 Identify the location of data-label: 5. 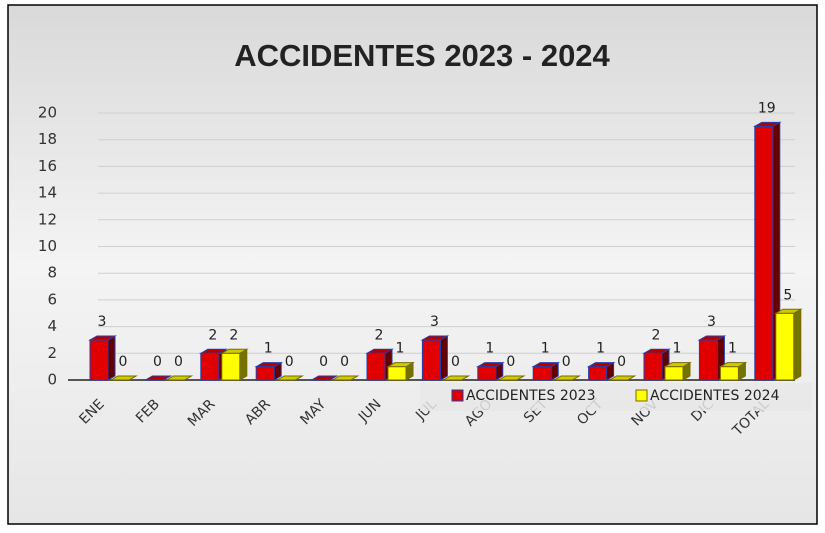
(787, 295).